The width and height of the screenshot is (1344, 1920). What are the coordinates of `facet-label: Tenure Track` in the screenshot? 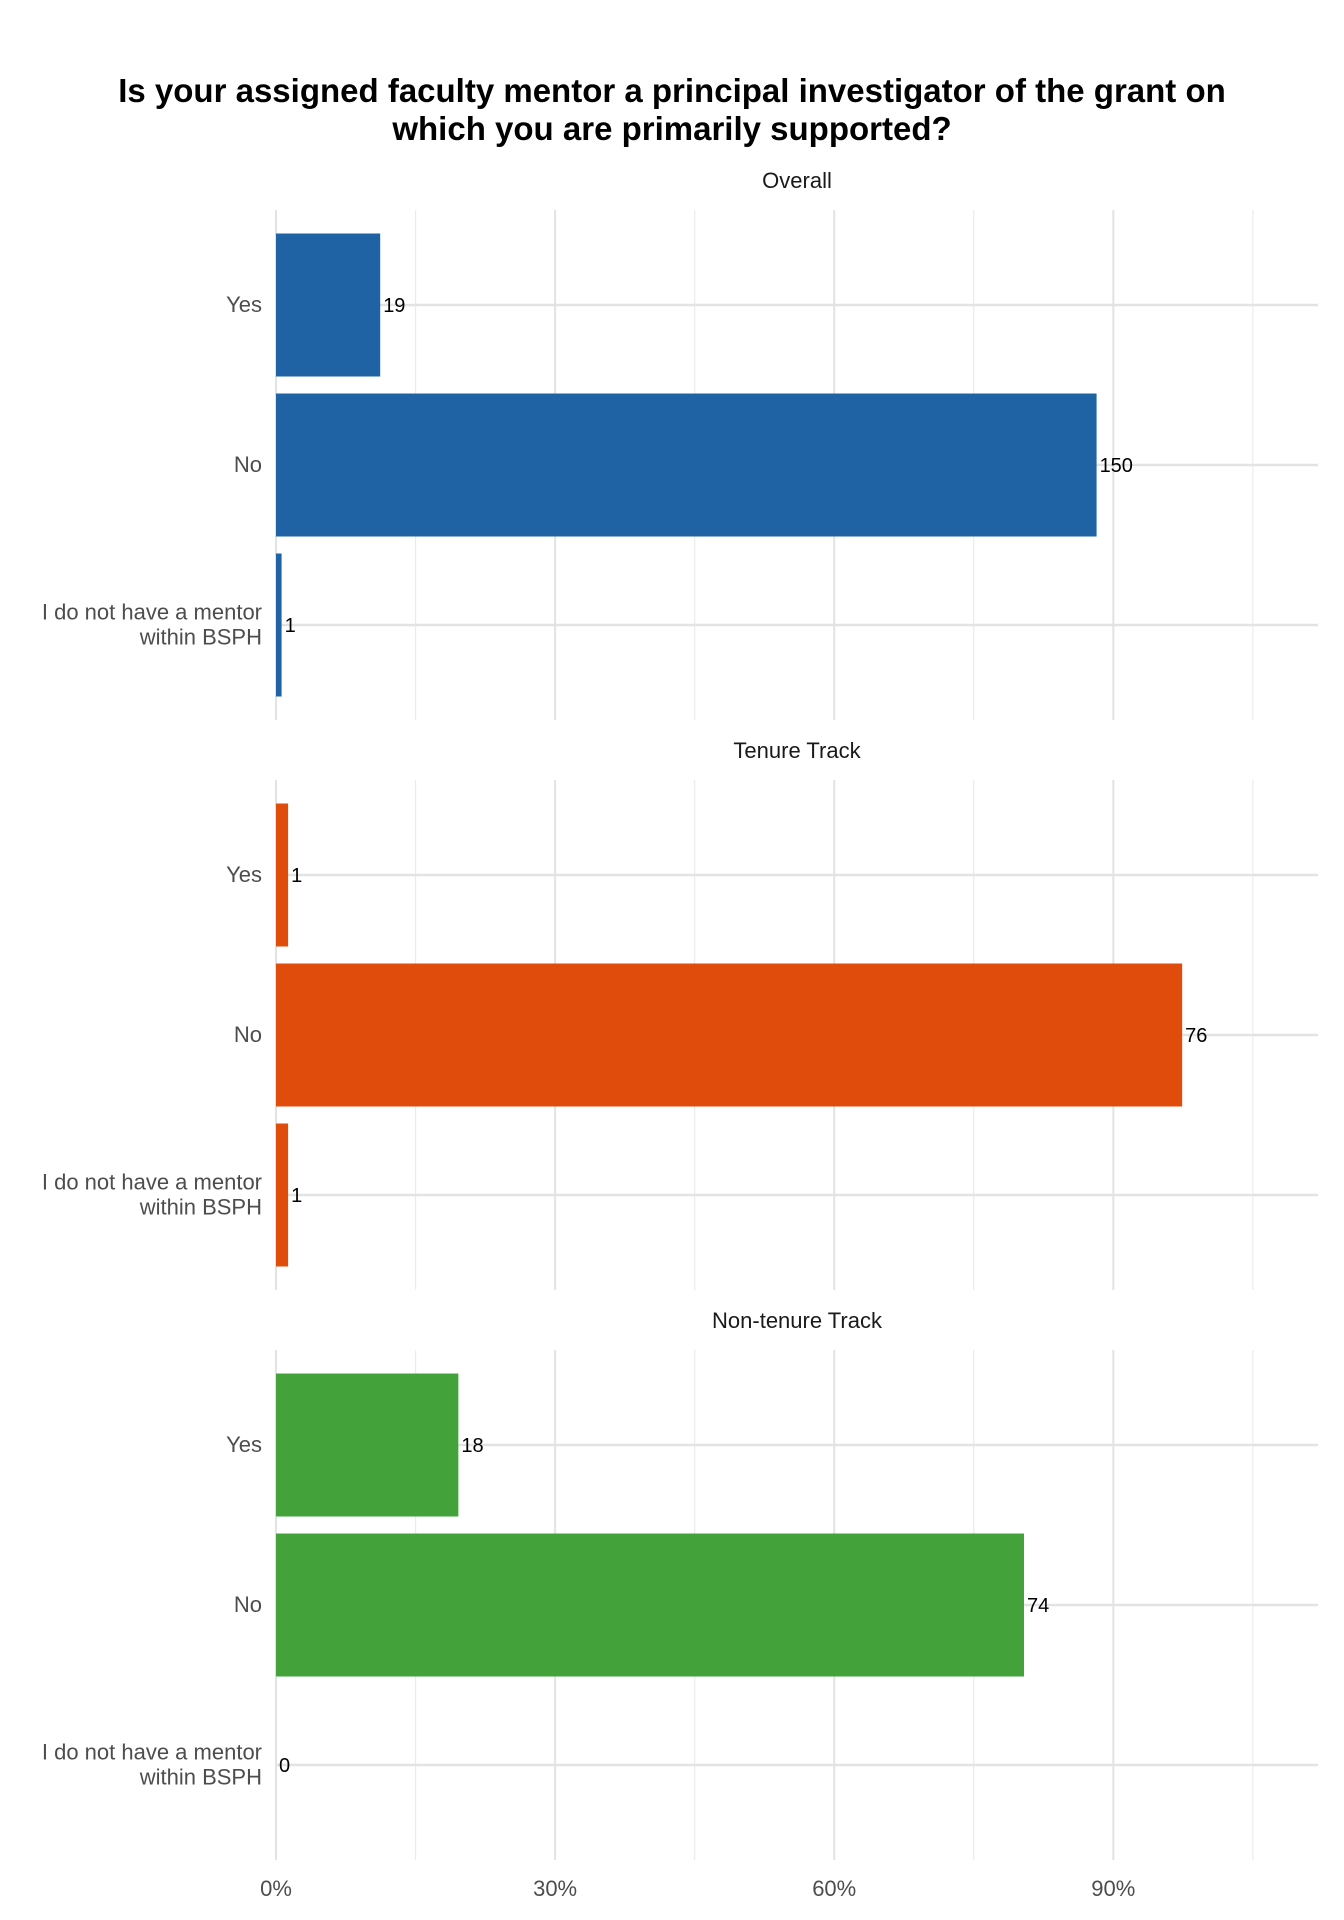 It's located at (797, 750).